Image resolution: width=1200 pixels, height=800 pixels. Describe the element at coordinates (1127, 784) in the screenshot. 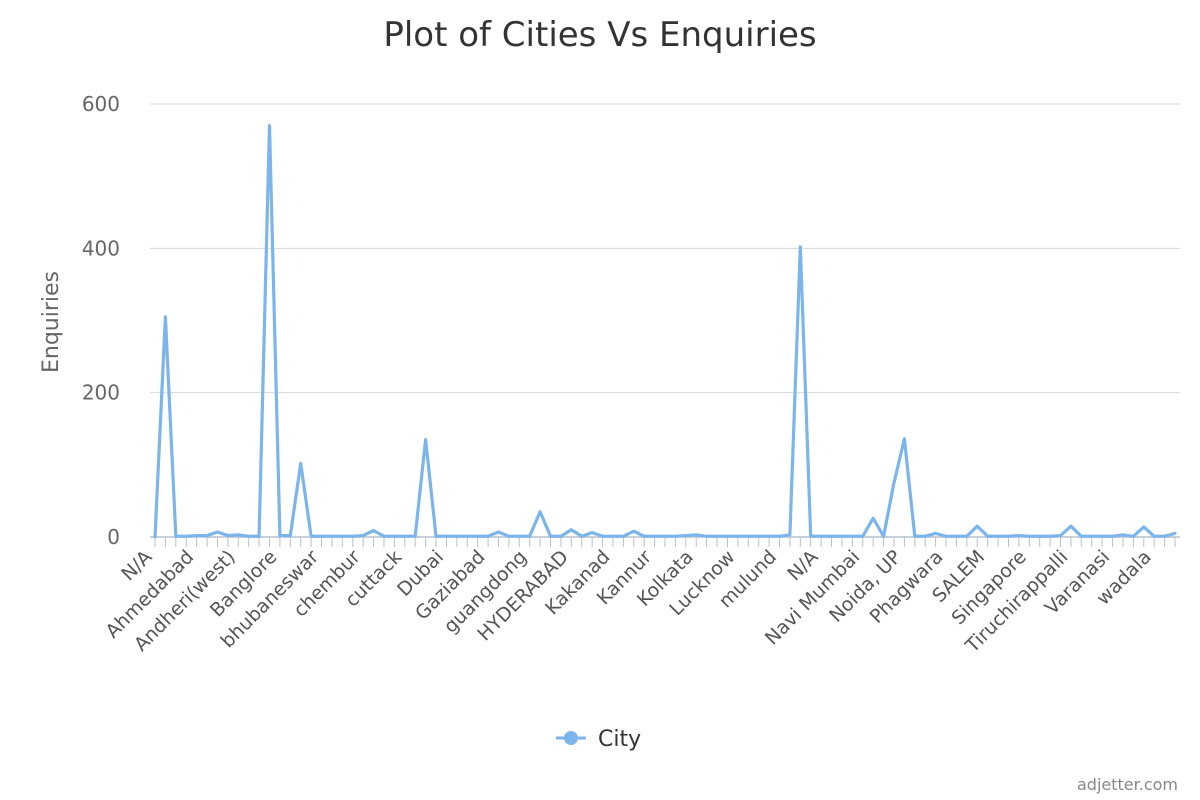

I see `credit-text: adjetter.com` at that location.